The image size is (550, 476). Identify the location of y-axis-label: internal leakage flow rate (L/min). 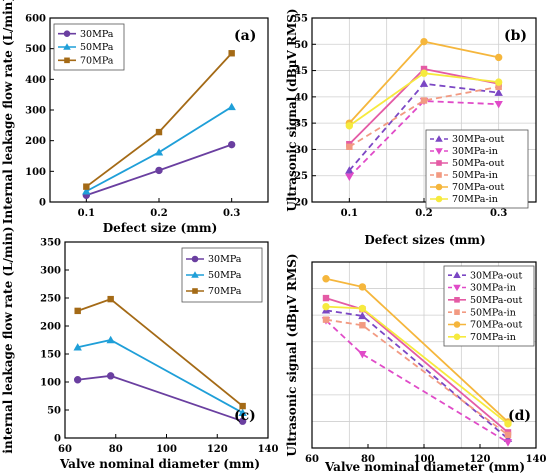
(8, 339).